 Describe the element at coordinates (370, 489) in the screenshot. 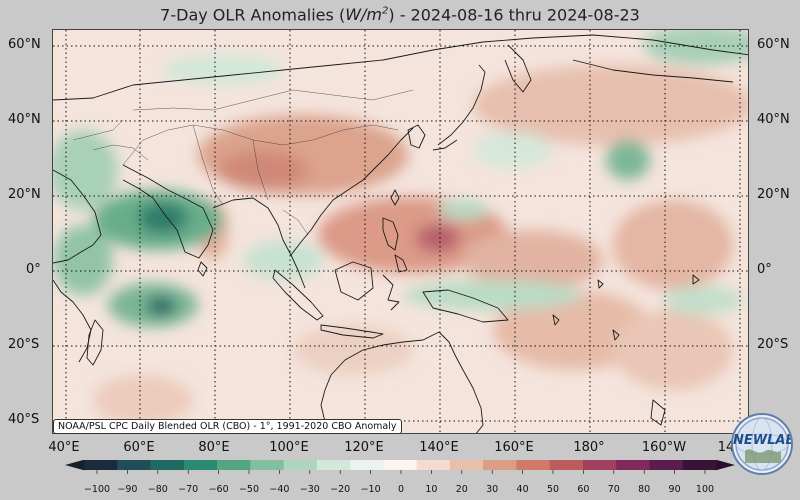

I see `colorbar-tick-label: −10` at that location.